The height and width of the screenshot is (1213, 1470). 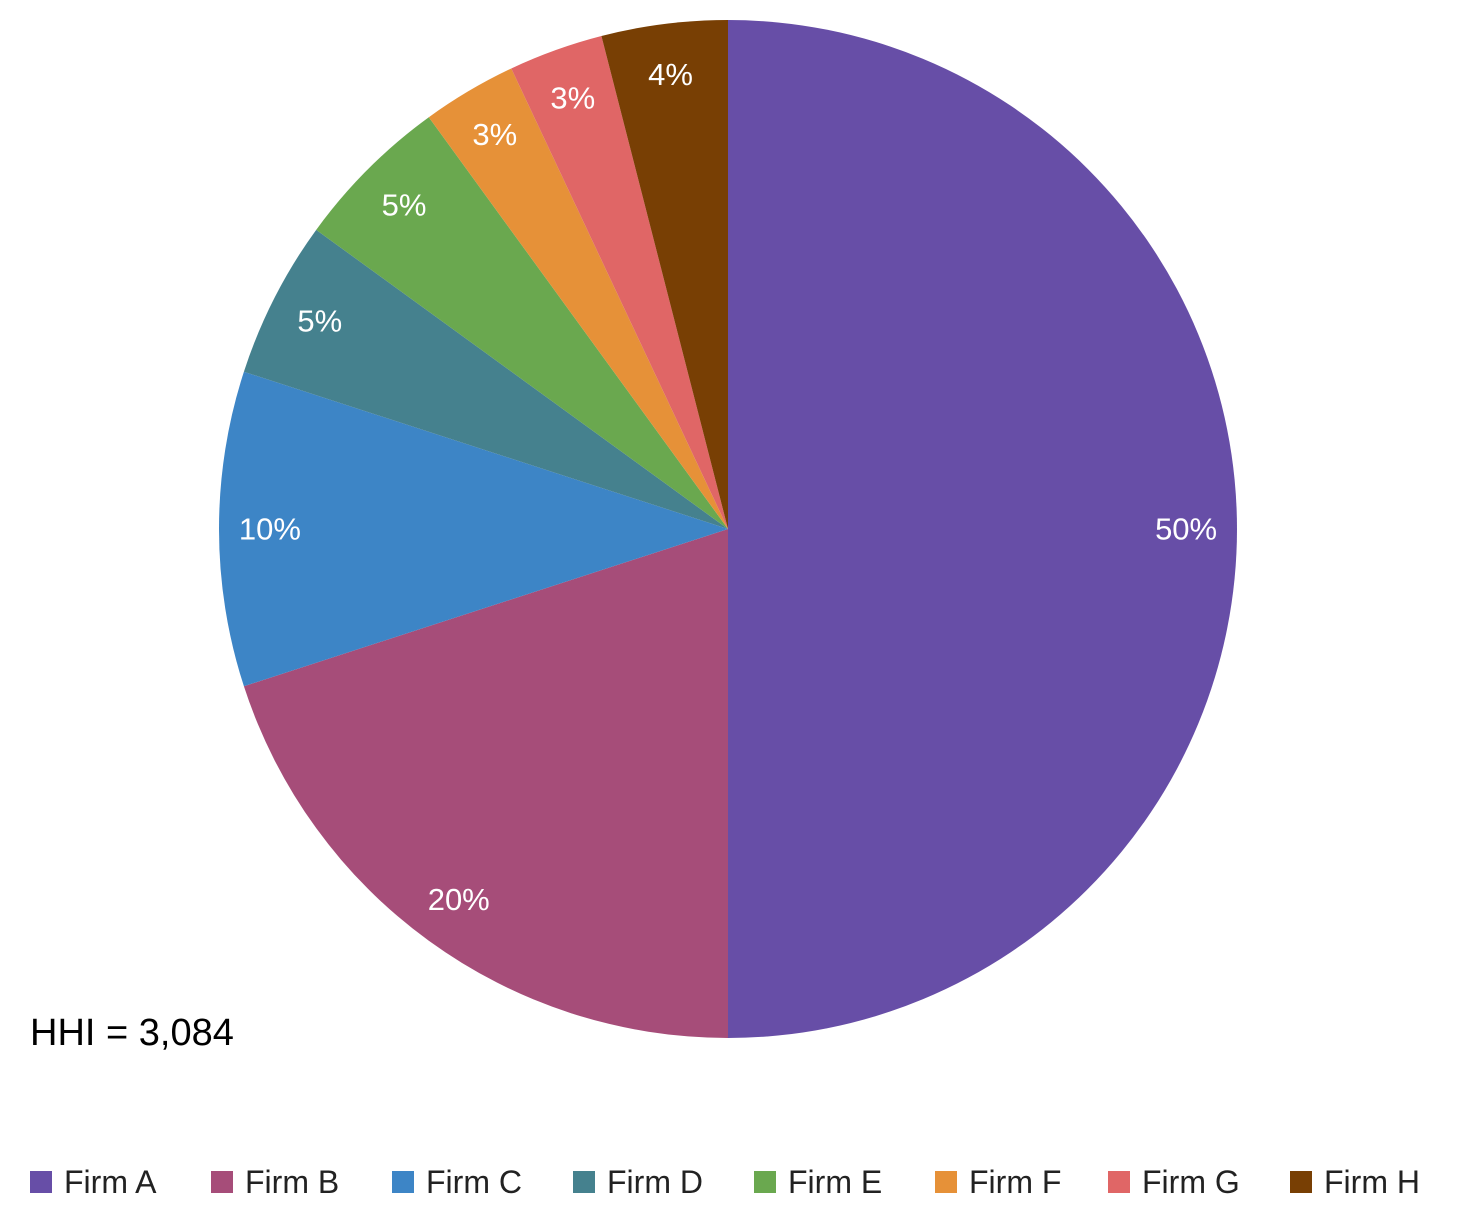 I want to click on pie-value-label-firm-g: 3%, so click(x=572, y=97).